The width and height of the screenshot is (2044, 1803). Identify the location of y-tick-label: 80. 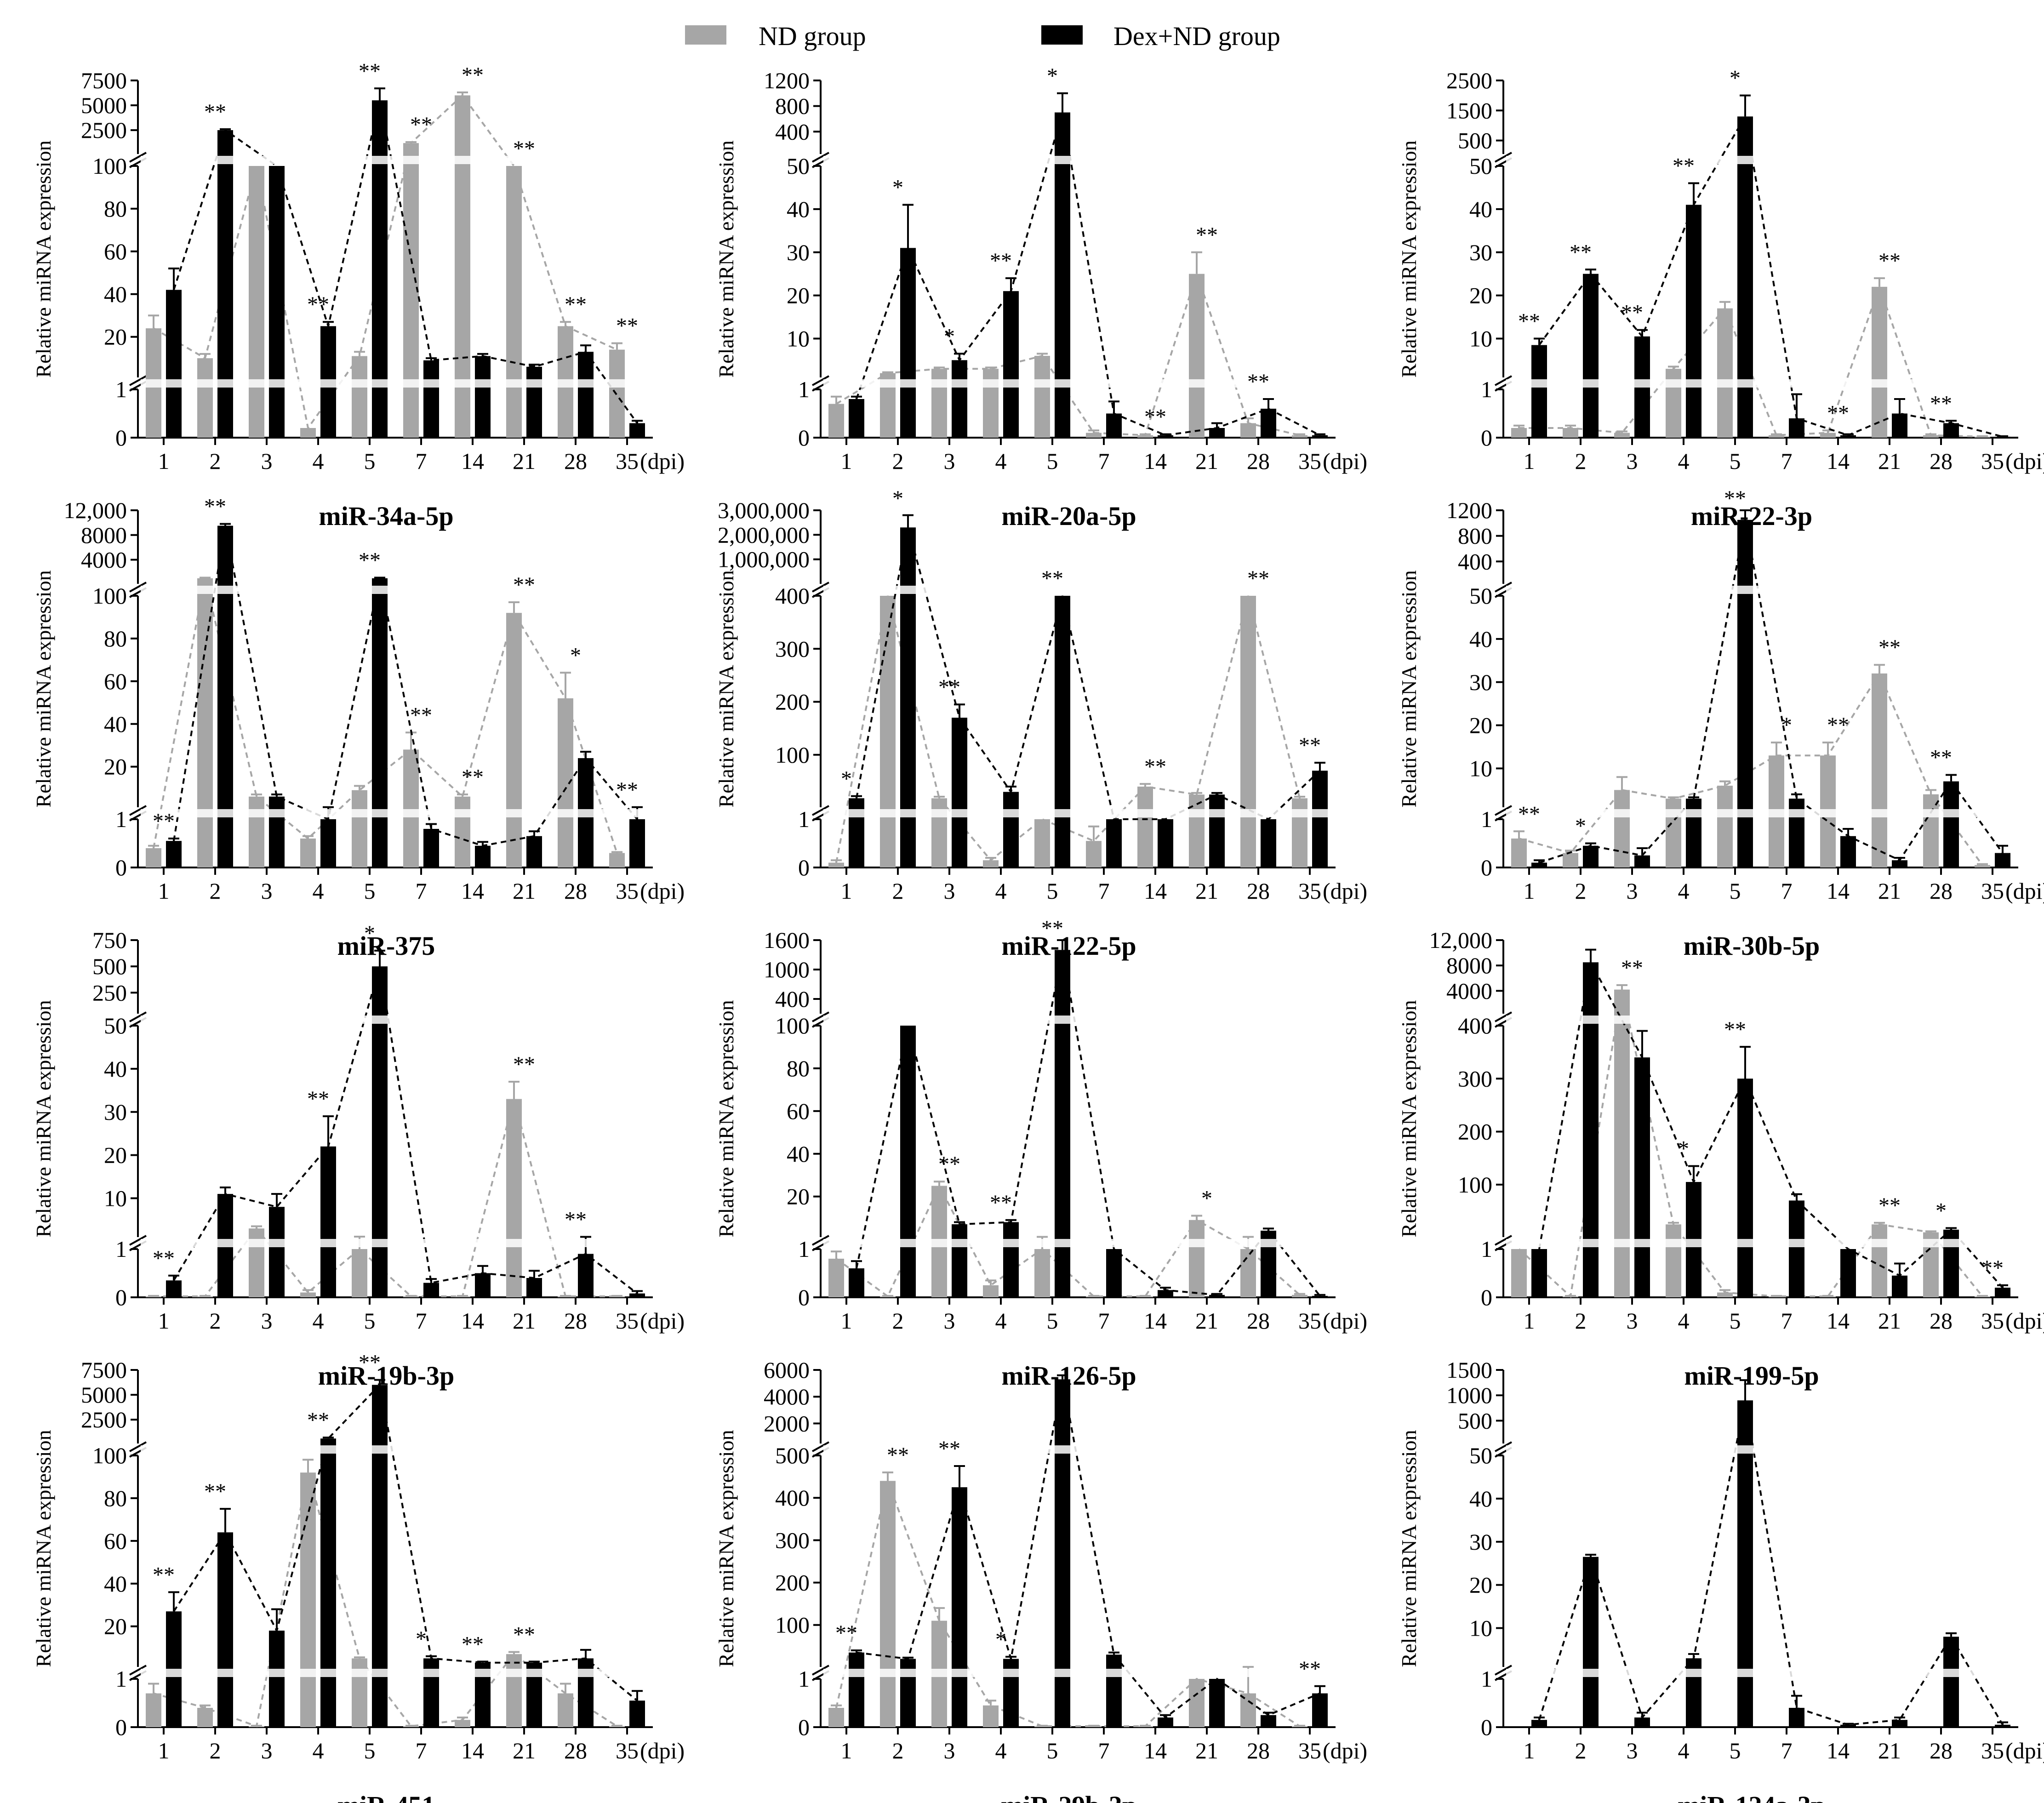
(798, 1068).